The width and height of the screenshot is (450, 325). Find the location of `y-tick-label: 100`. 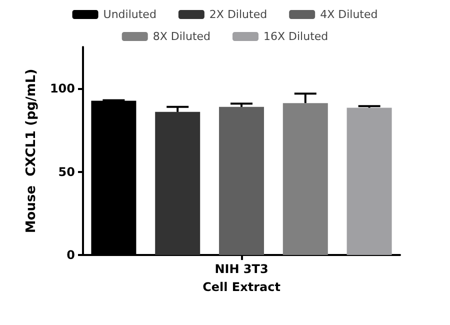

y-tick-label: 100 is located at coordinates (62, 89).